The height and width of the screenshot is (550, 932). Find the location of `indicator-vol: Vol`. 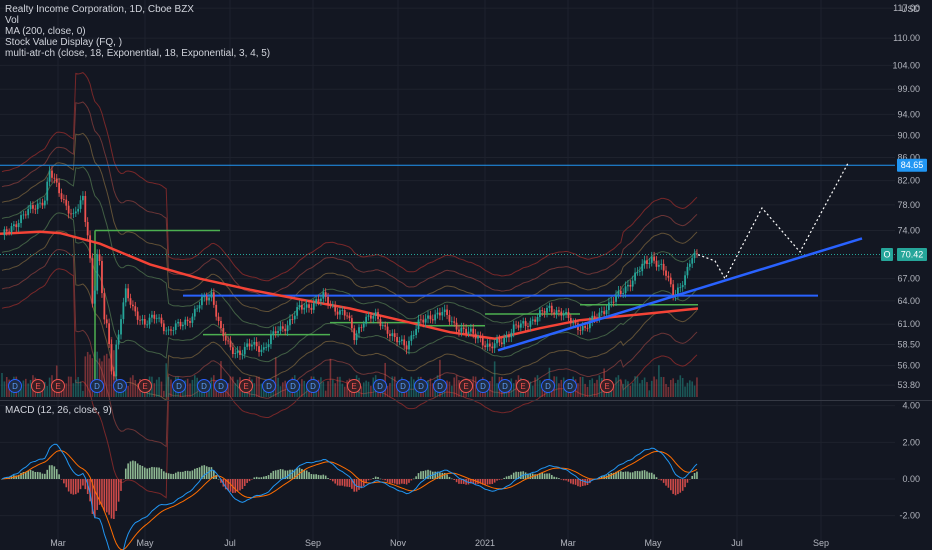

indicator-vol: Vol is located at coordinates (12, 20).